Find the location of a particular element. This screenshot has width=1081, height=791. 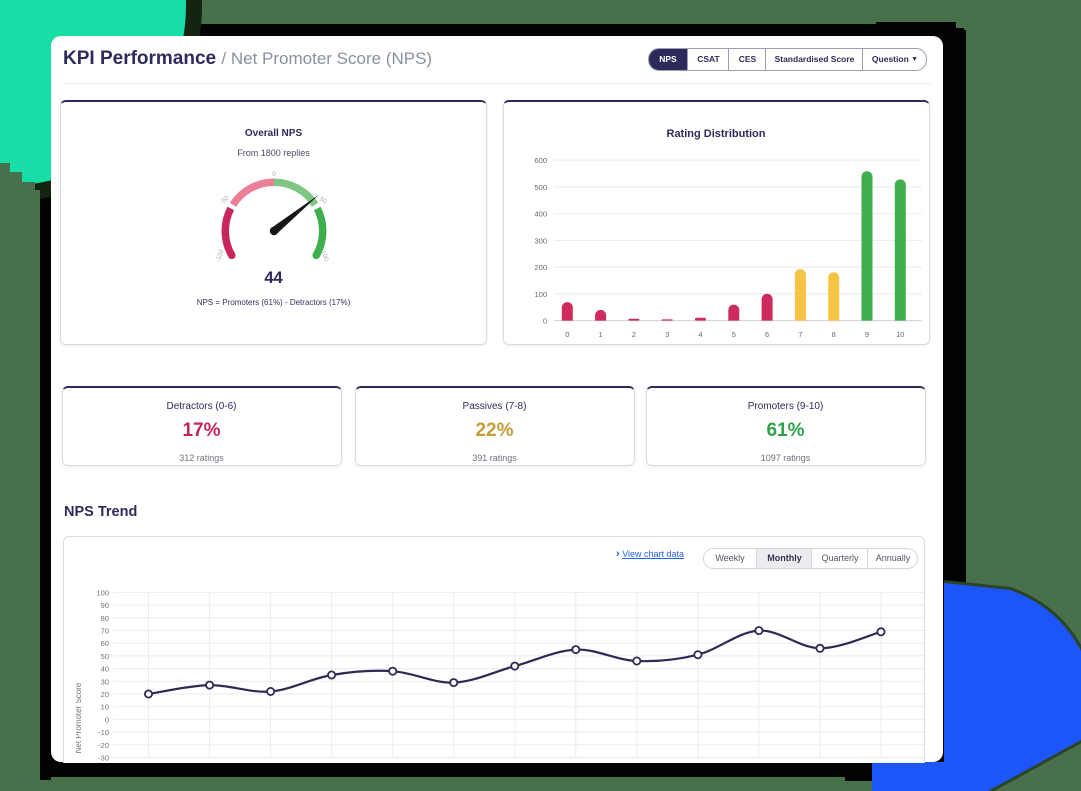

svg-text: -30 is located at coordinates (103, 758).